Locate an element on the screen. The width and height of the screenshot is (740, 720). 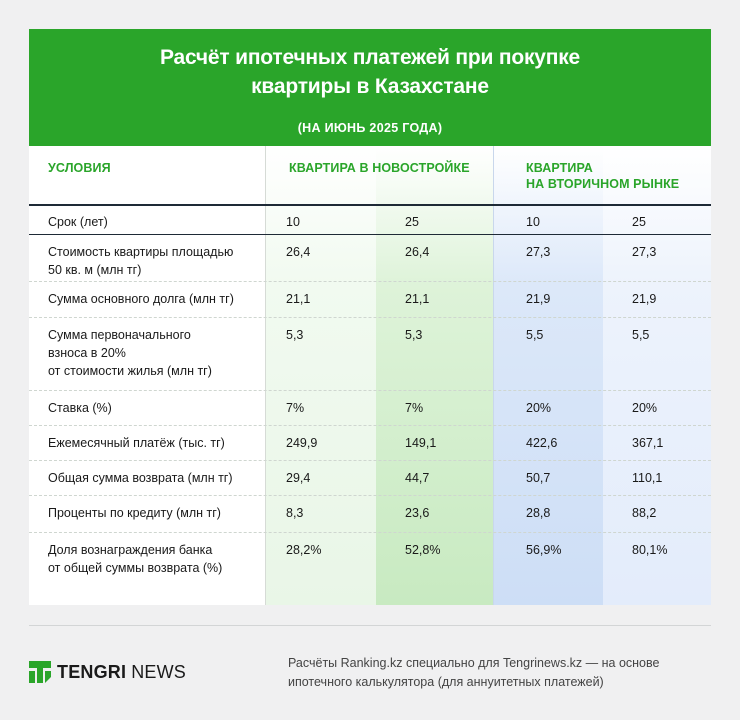
secondary-25y-value: 367,1 is located at coordinates (648, 443).